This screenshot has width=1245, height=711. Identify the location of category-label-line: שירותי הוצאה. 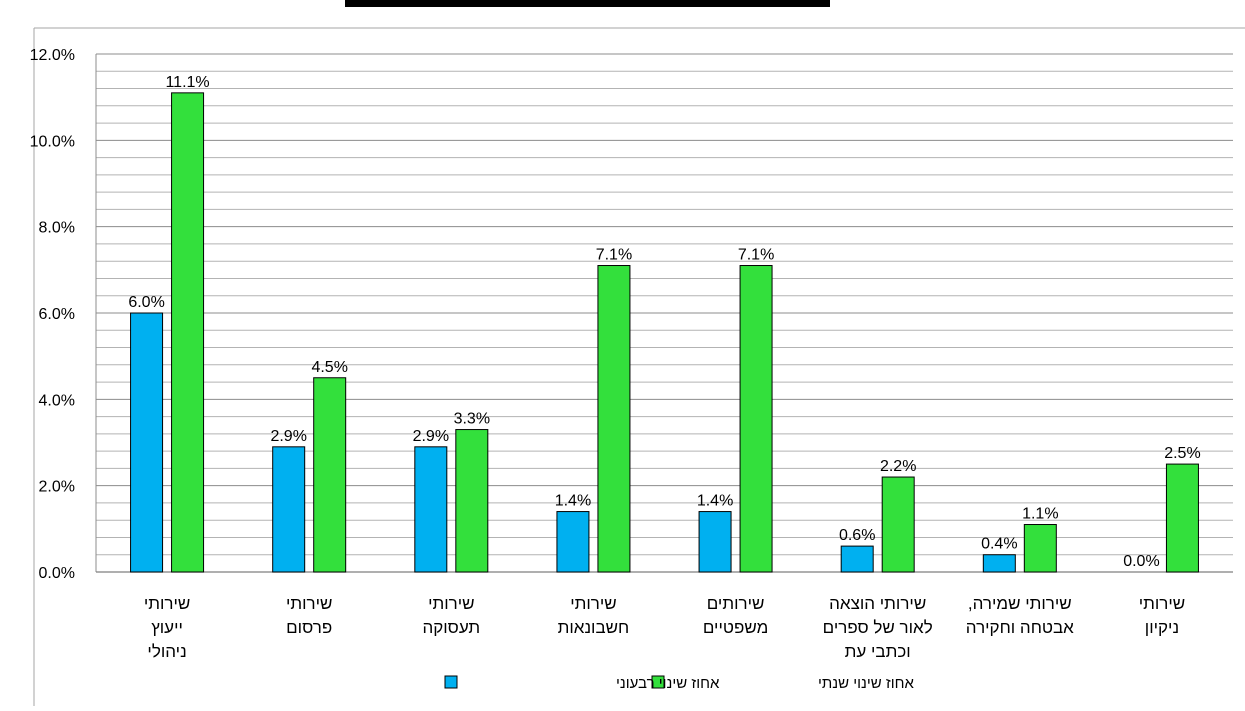
(877, 603).